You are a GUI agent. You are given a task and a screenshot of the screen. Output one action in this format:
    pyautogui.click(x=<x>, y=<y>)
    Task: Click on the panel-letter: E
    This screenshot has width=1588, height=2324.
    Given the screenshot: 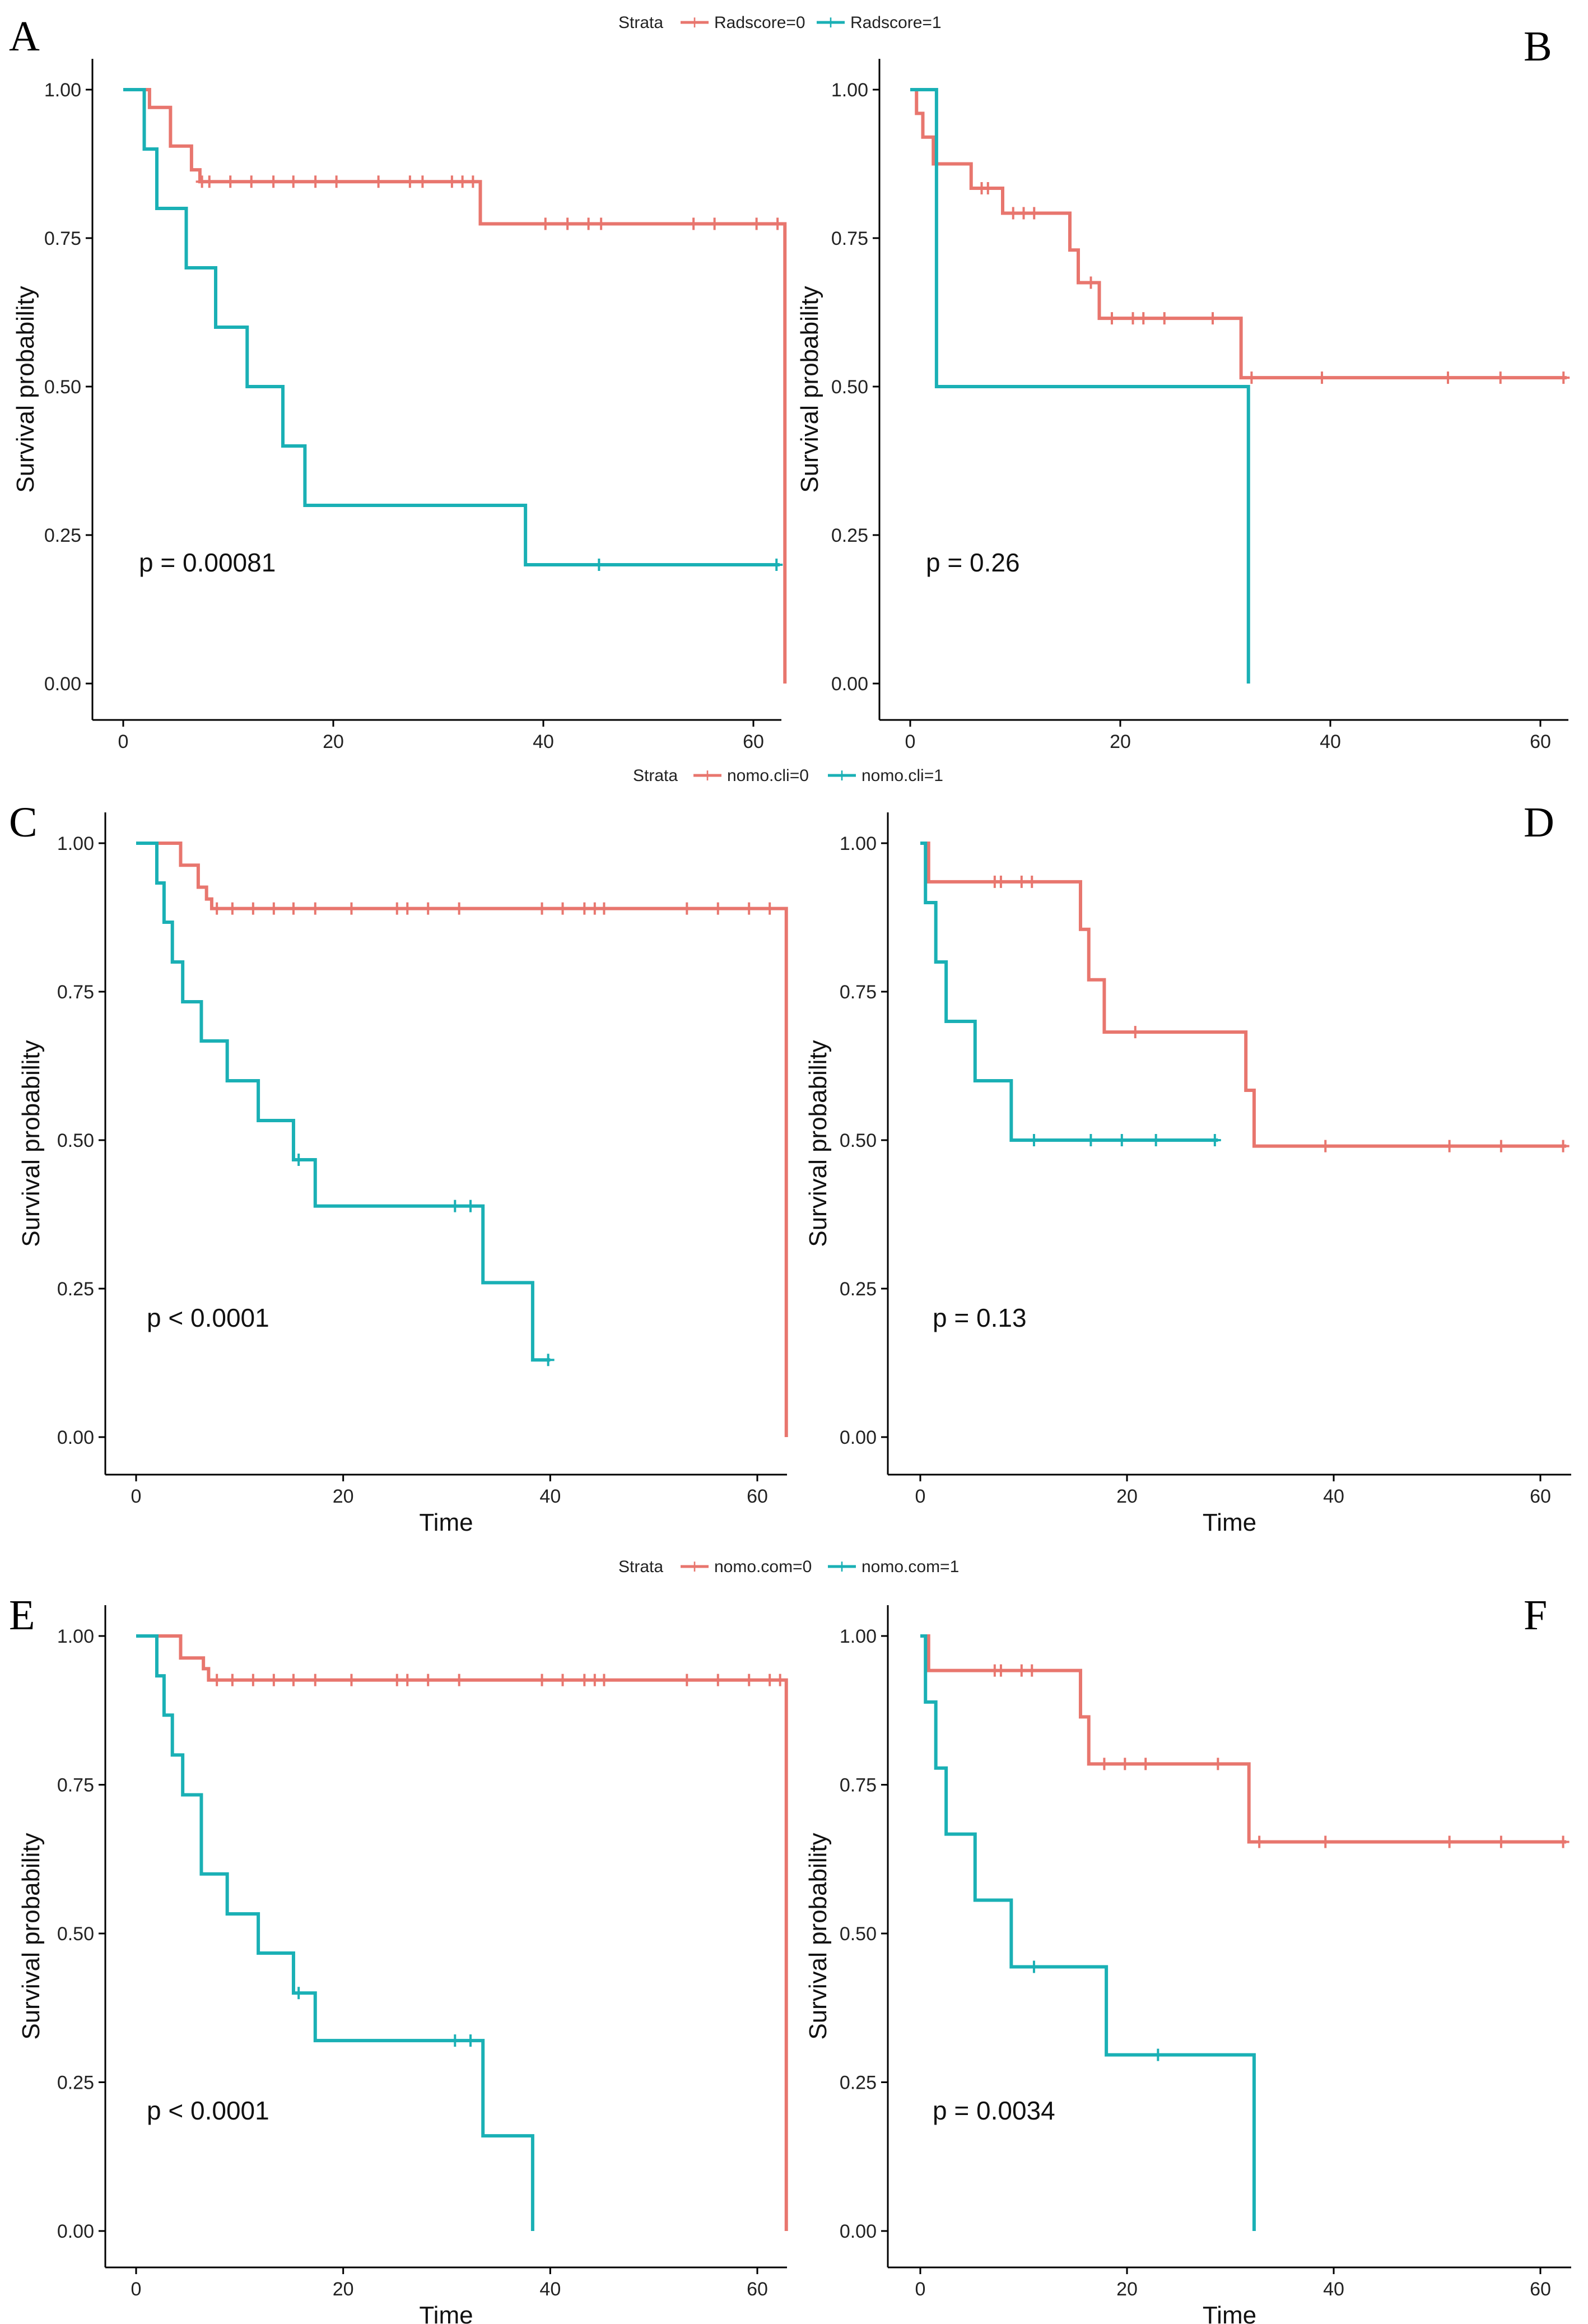 What is the action you would take?
    pyautogui.click(x=22, y=1615)
    